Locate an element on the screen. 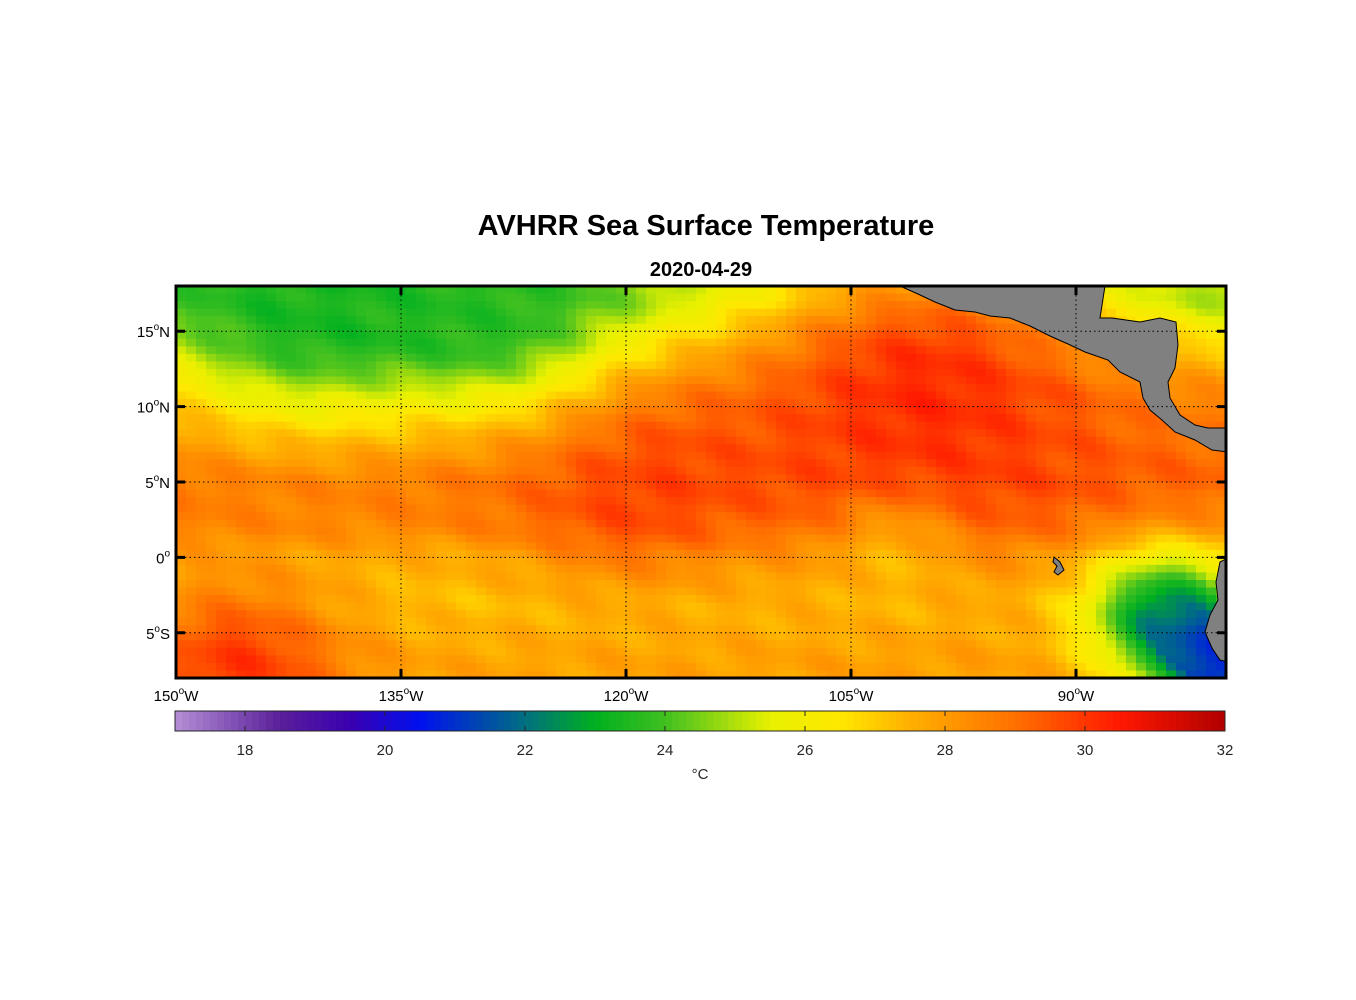 The height and width of the screenshot is (1000, 1356). chart-title: AVHRR Sea Surface Temperature is located at coordinates (706, 226).